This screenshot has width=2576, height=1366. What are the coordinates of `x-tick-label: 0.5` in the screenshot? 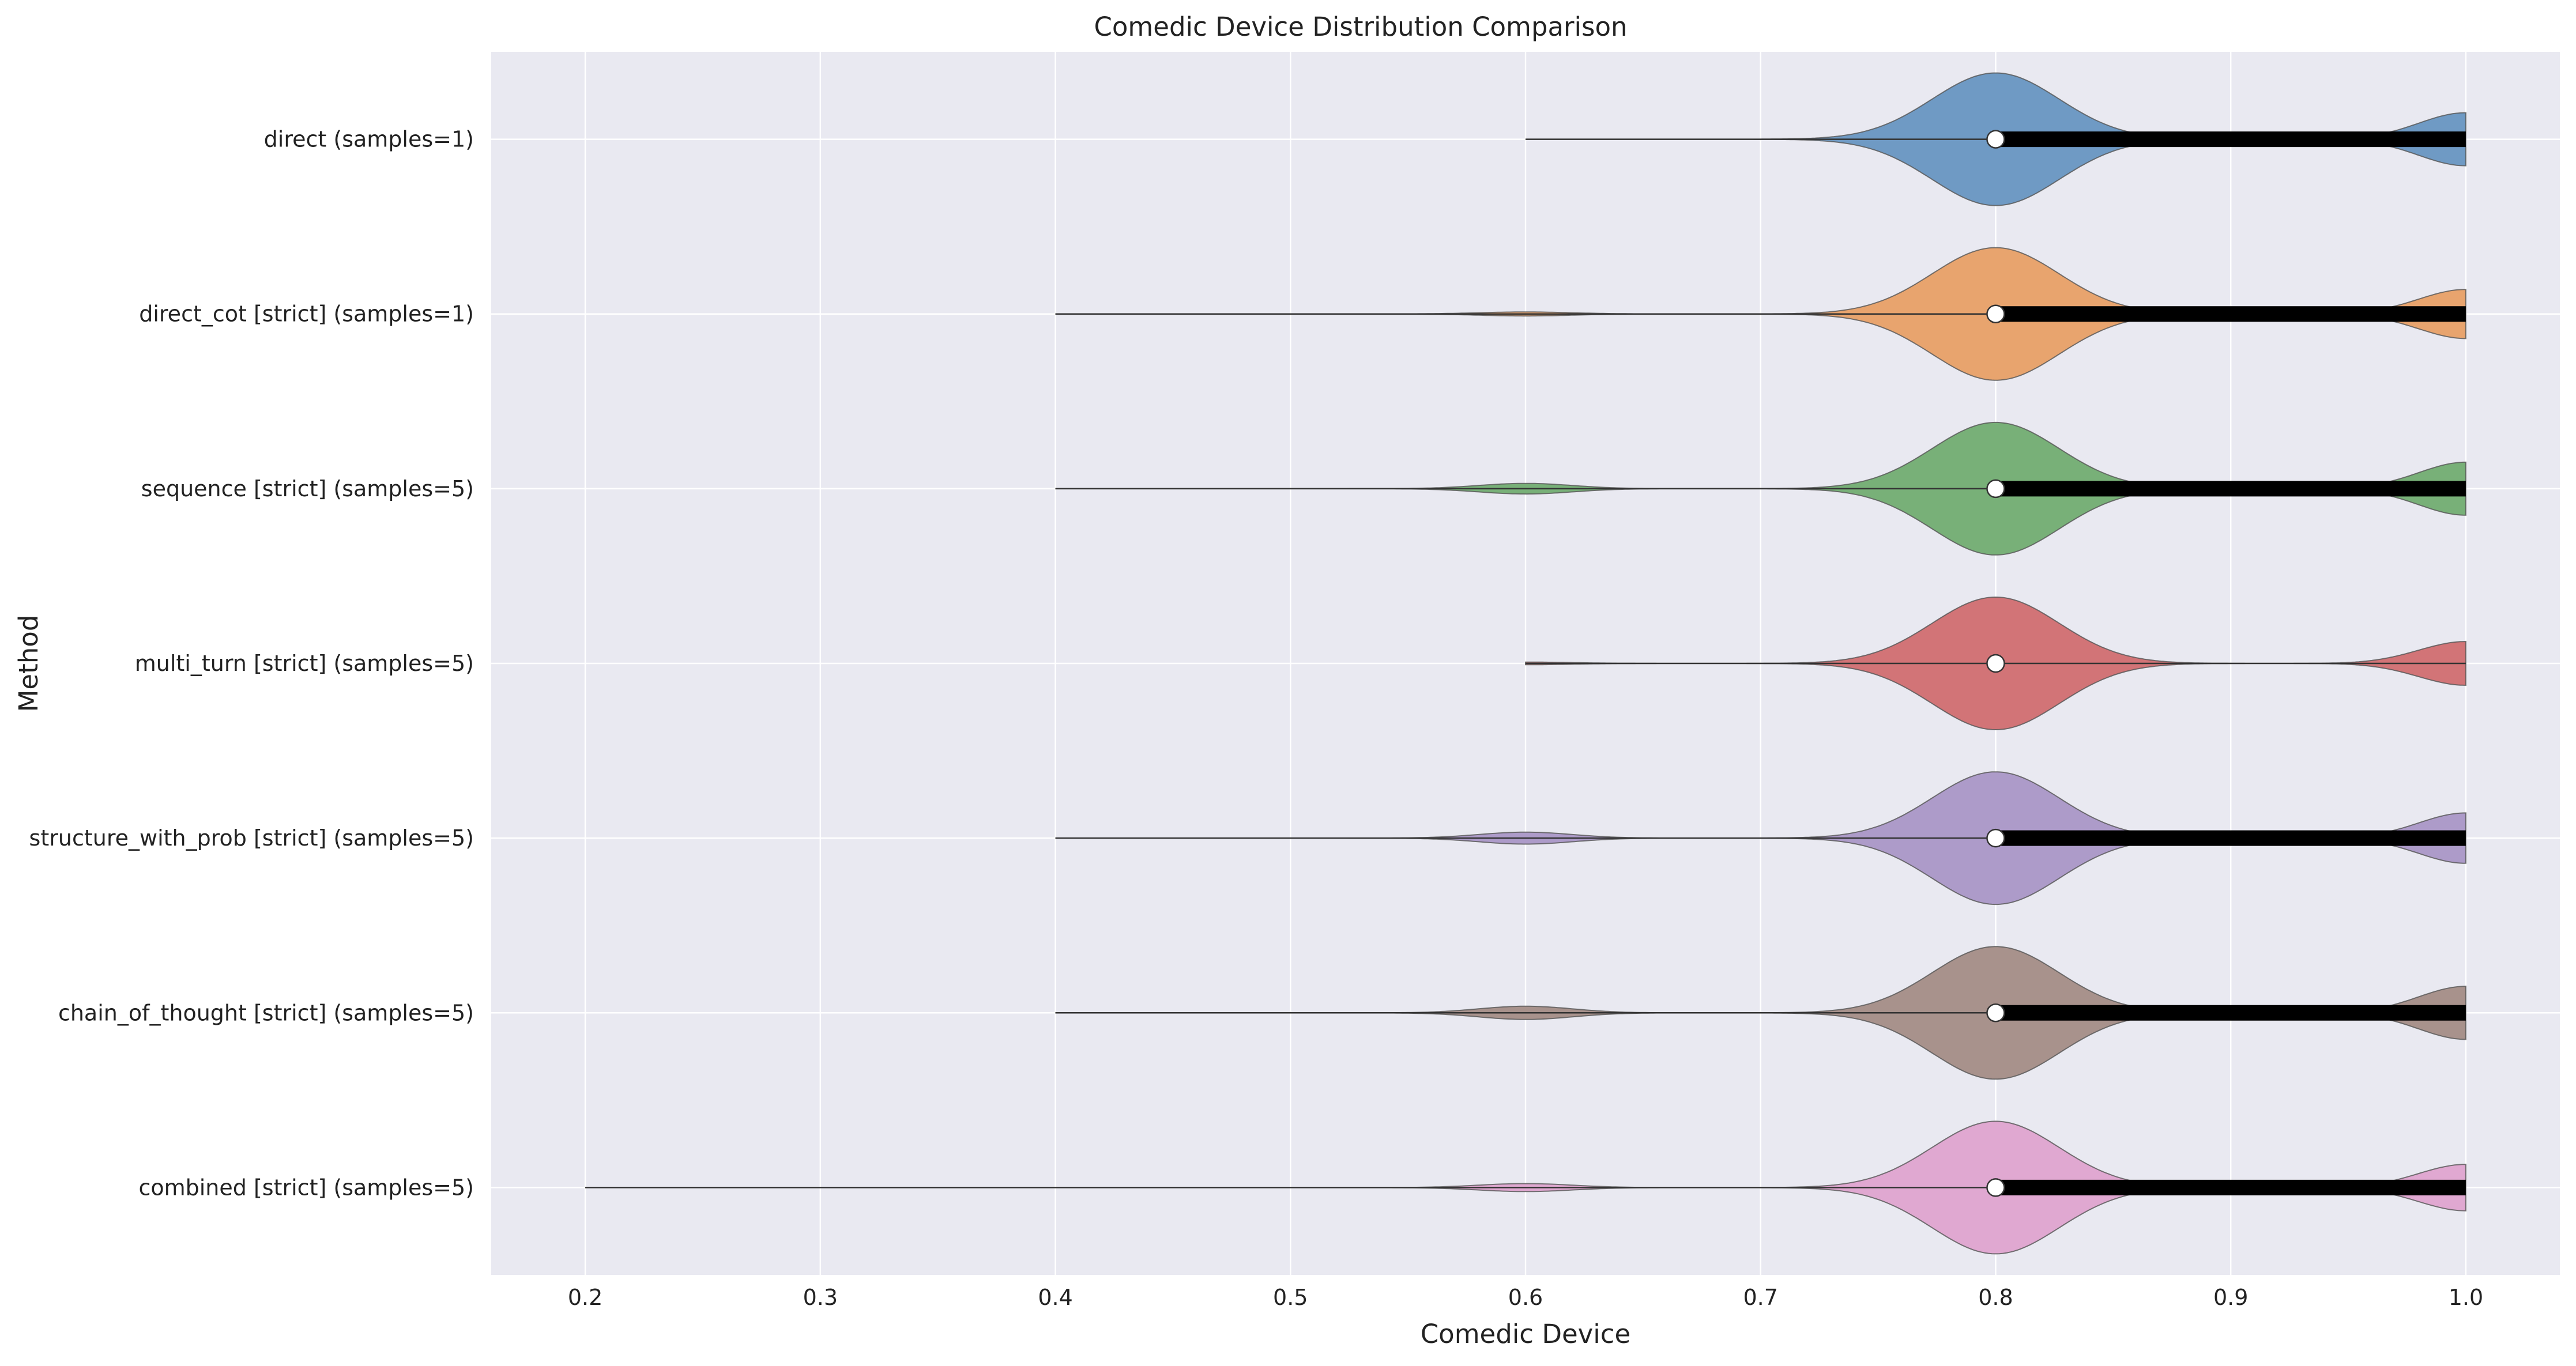 It's located at (1290, 1297).